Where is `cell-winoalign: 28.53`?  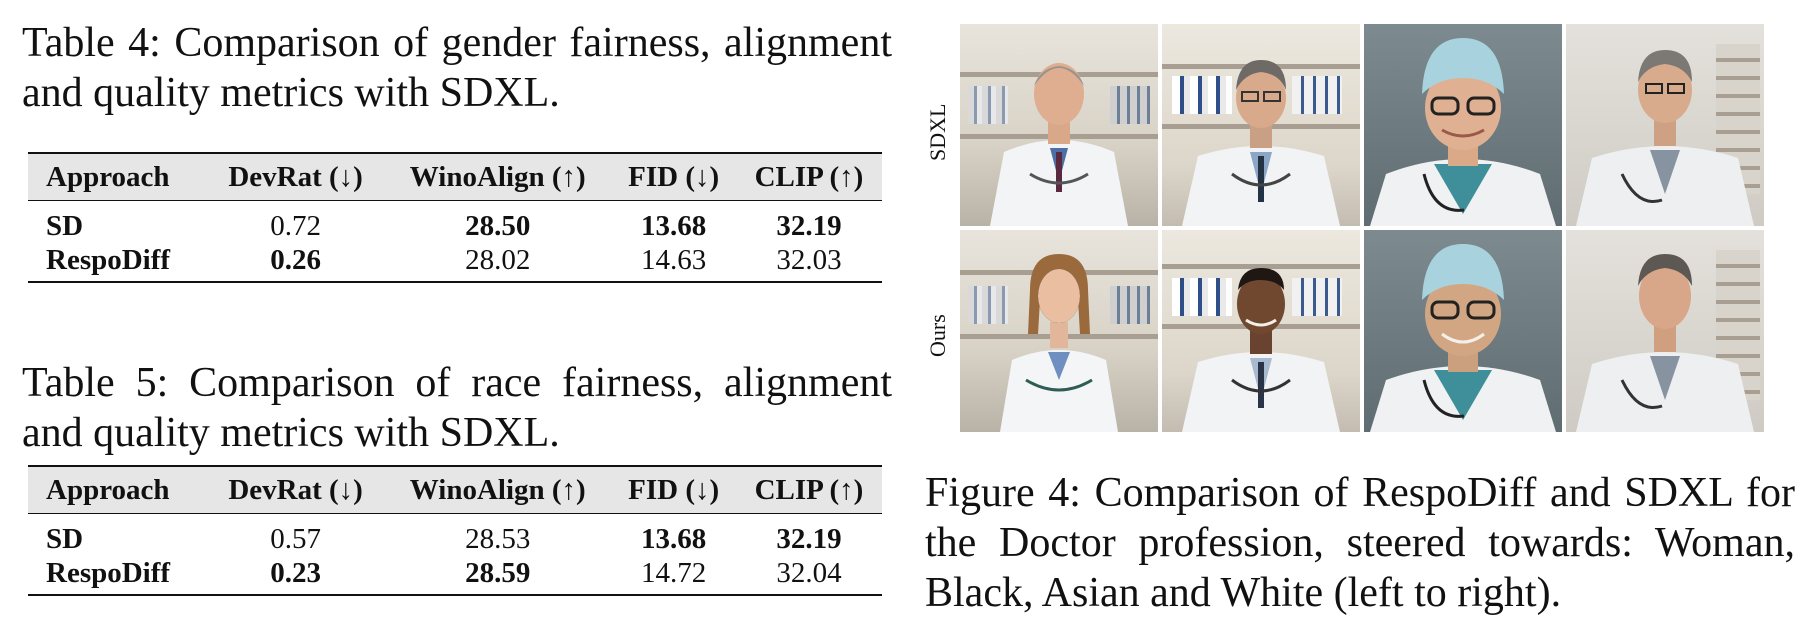
cell-winoalign: 28.53 is located at coordinates (498, 538).